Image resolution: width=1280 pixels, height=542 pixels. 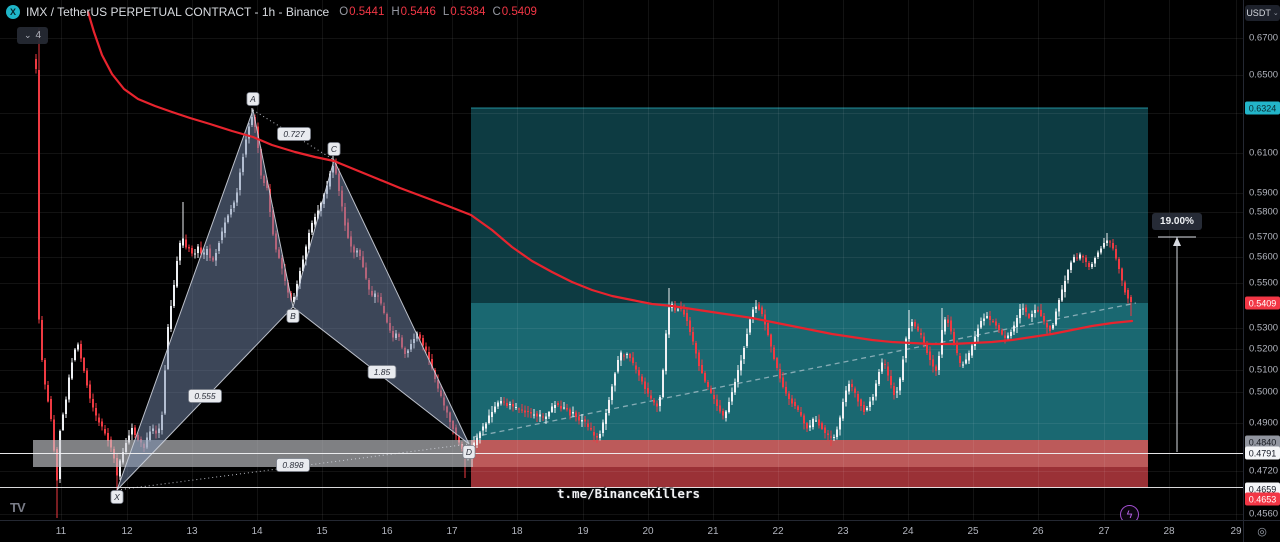 I want to click on currency-unit-button: USDT ⌄, so click(x=1262, y=13).